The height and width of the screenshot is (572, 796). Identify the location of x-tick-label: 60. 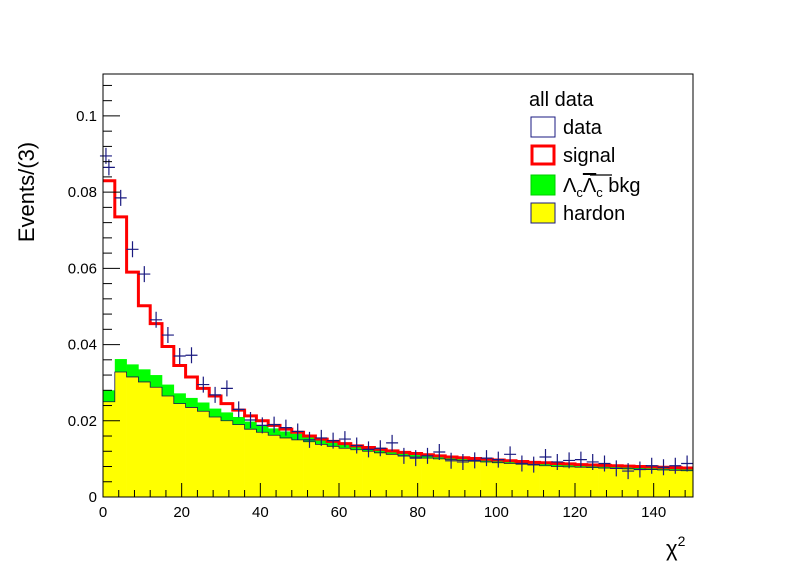
(339, 512).